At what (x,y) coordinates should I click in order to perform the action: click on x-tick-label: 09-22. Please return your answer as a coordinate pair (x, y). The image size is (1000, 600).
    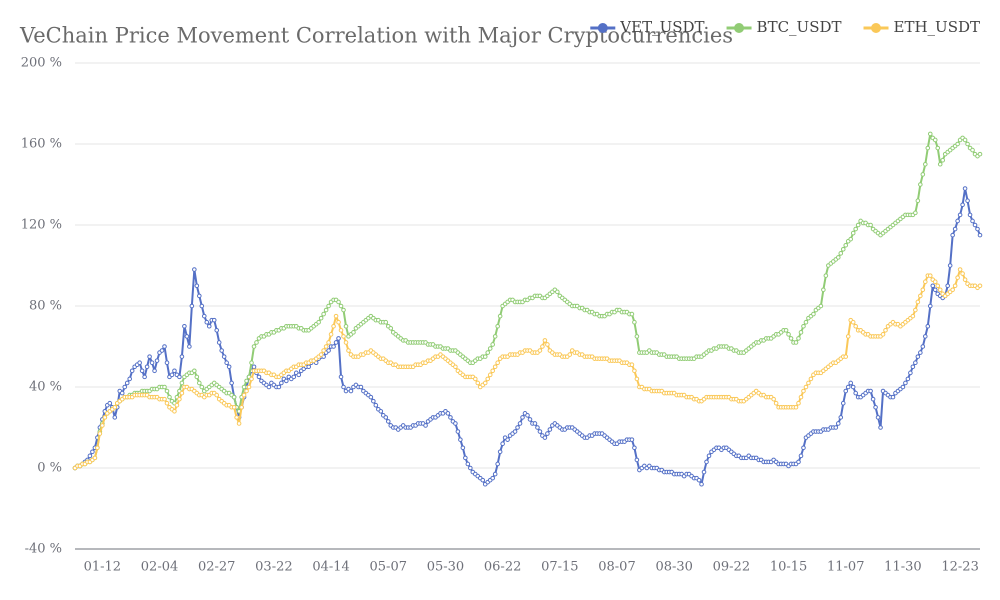
    Looking at the image, I should click on (731, 567).